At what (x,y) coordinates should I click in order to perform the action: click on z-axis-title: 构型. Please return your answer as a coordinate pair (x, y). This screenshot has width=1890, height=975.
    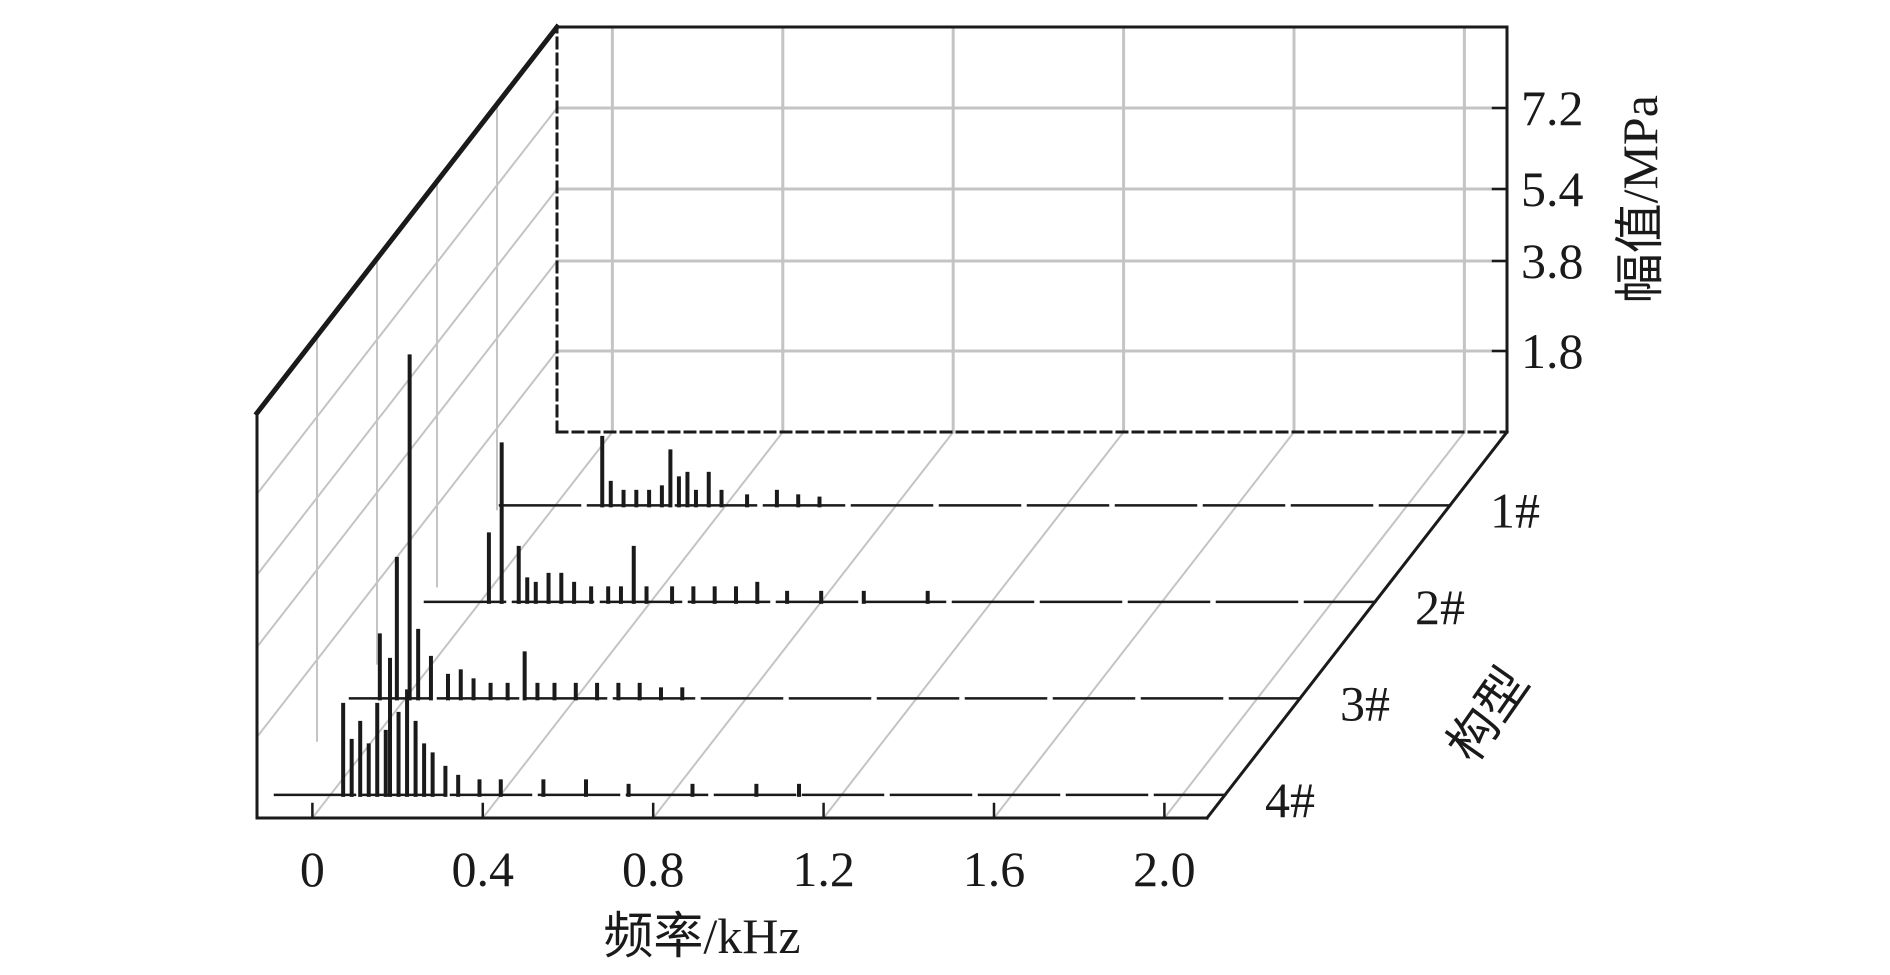
    Looking at the image, I should click on (1487, 715).